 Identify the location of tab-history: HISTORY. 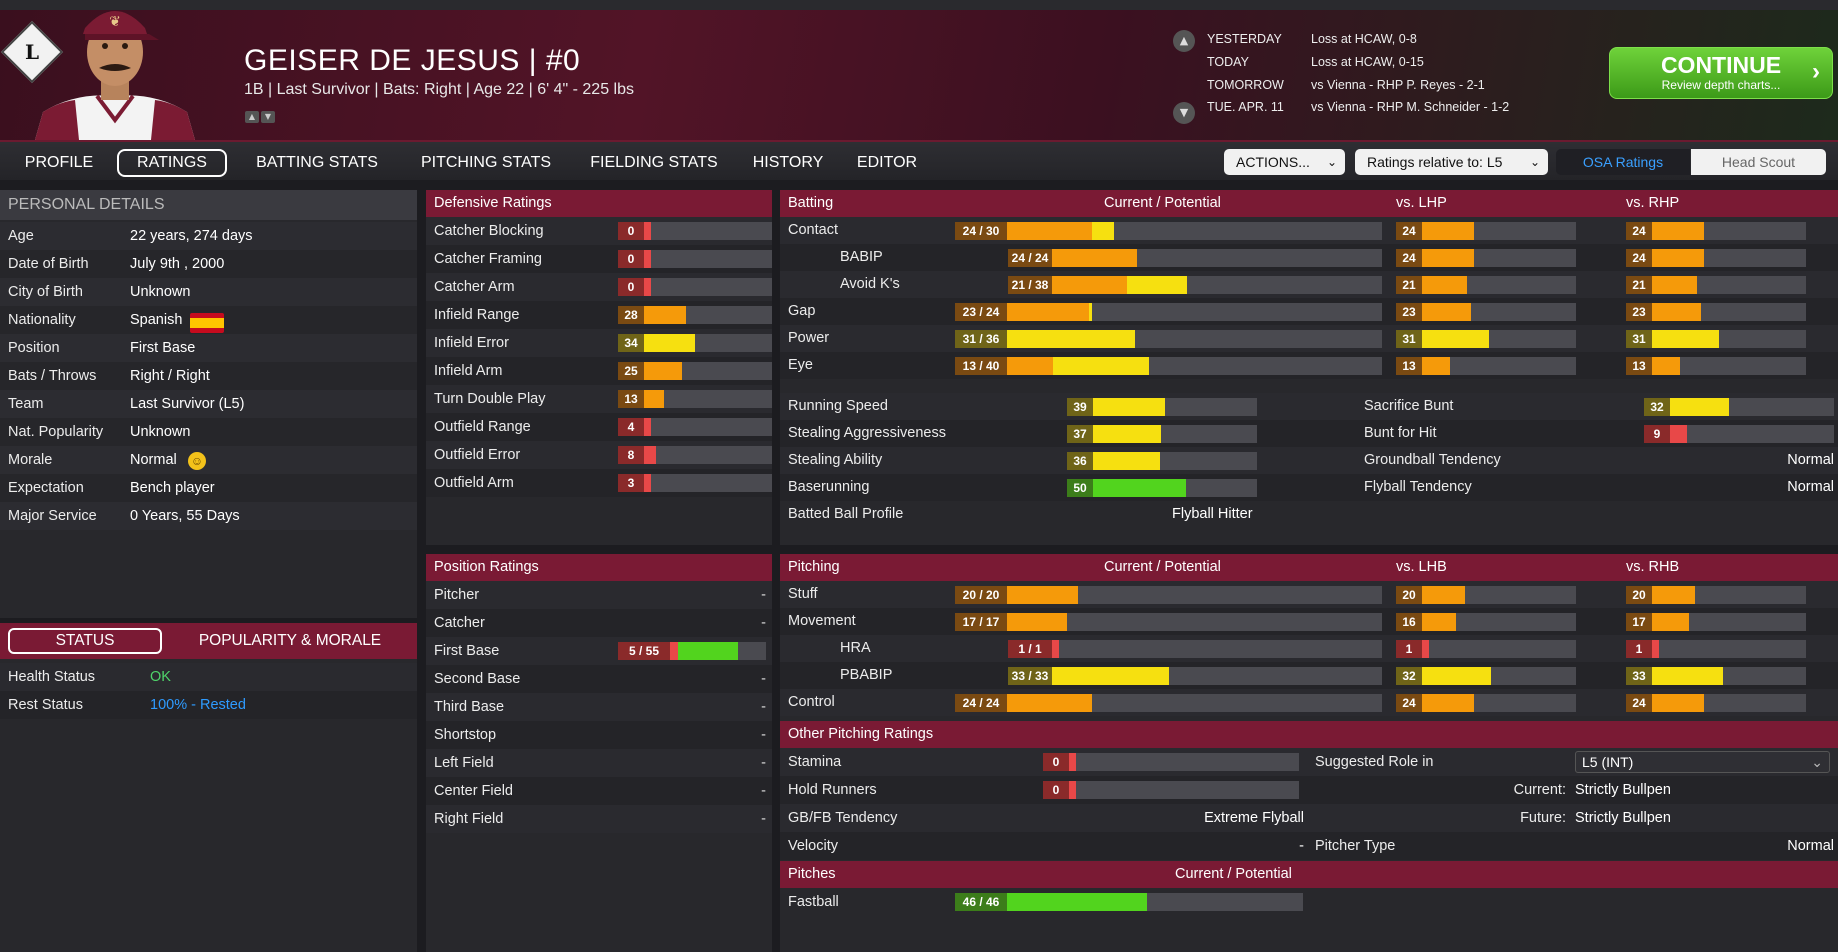
(788, 162).